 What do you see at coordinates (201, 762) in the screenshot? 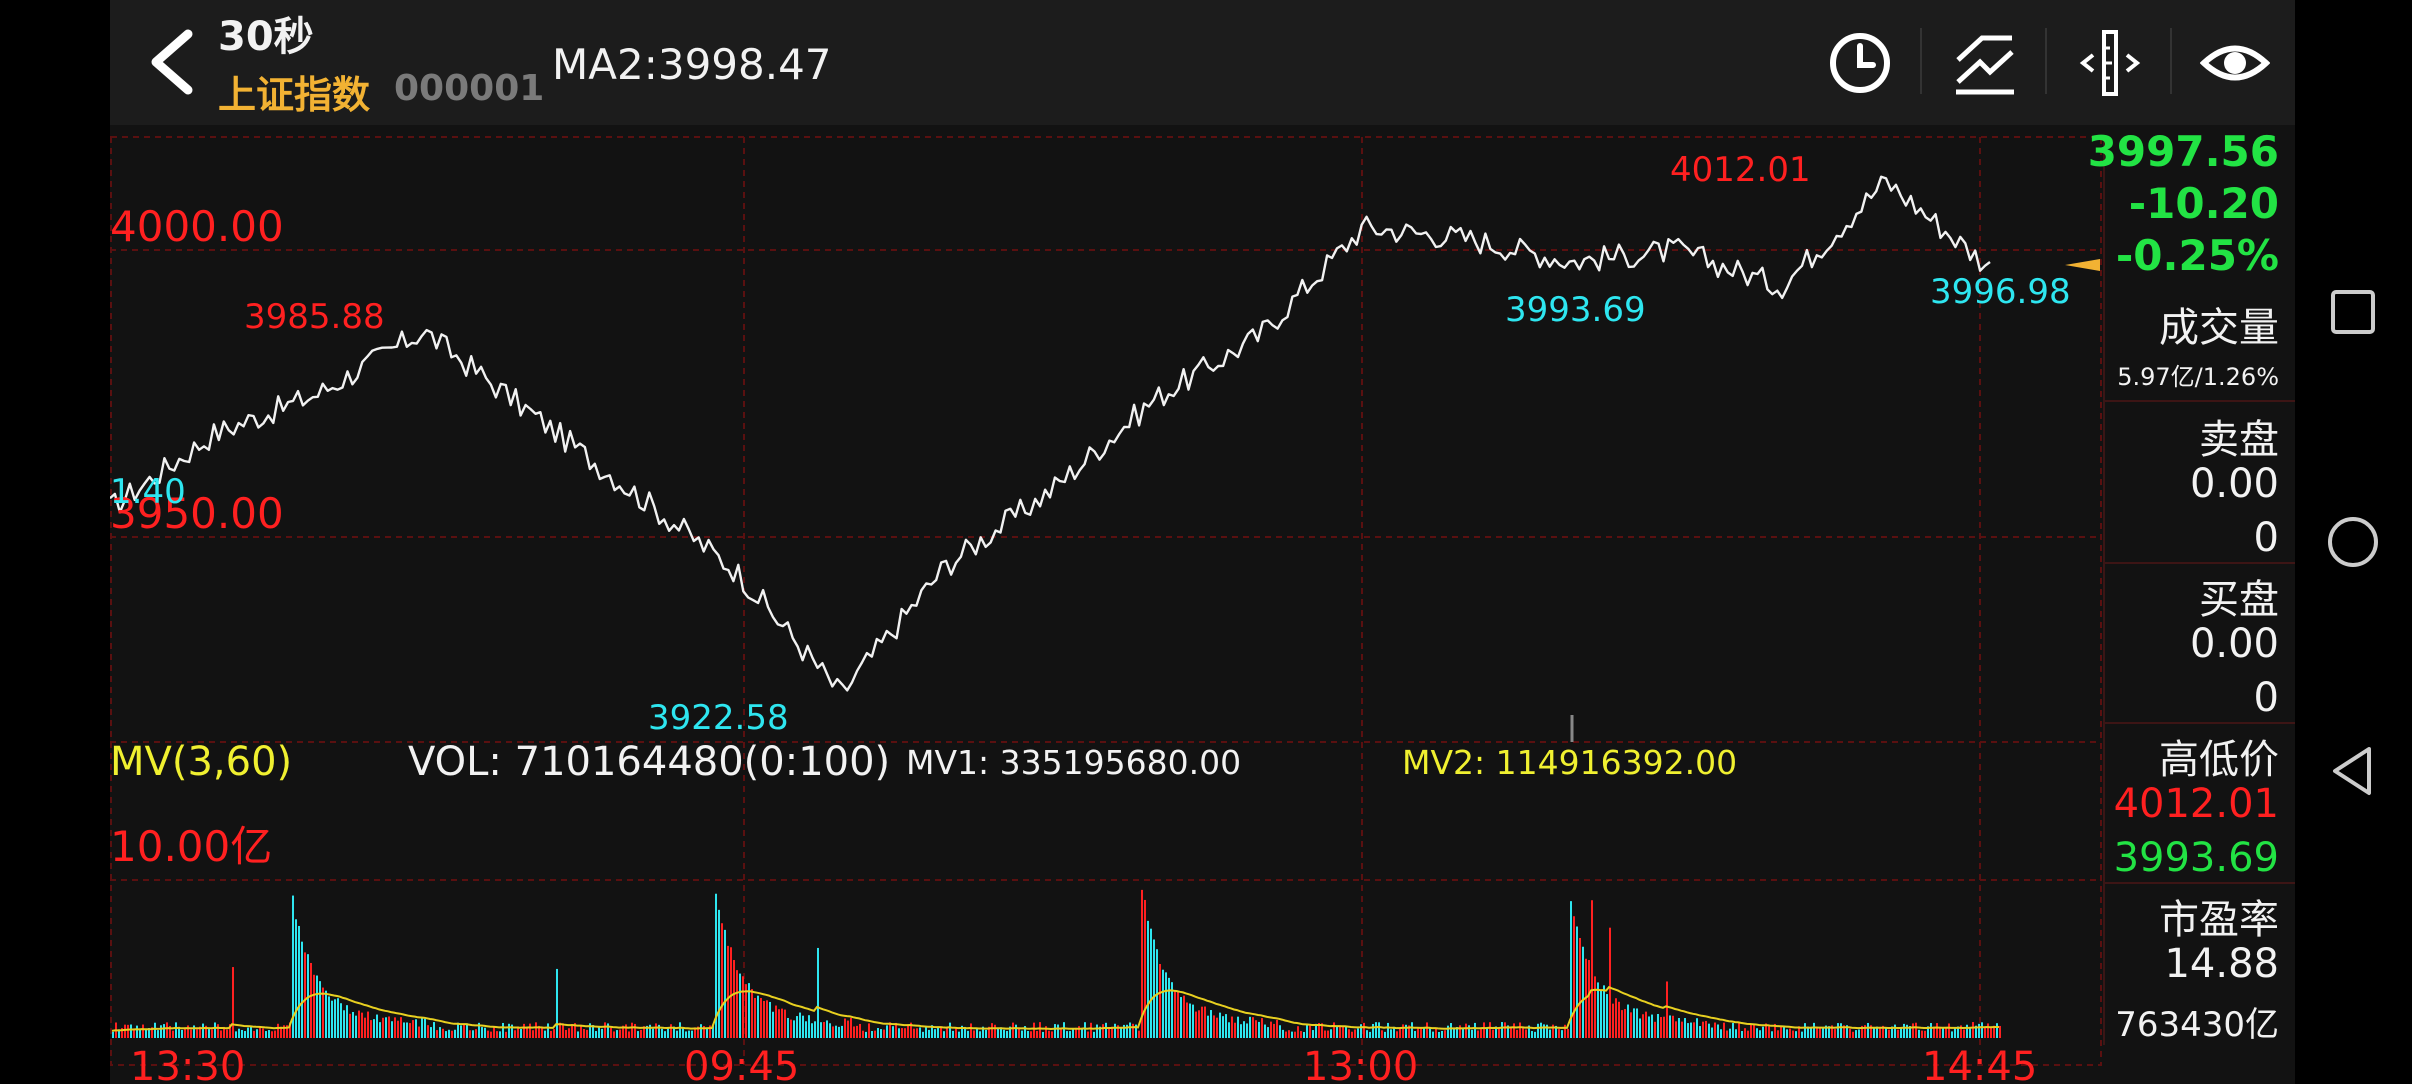
I see `volume-indicator-label: MV(3,60)` at bounding box center [201, 762].